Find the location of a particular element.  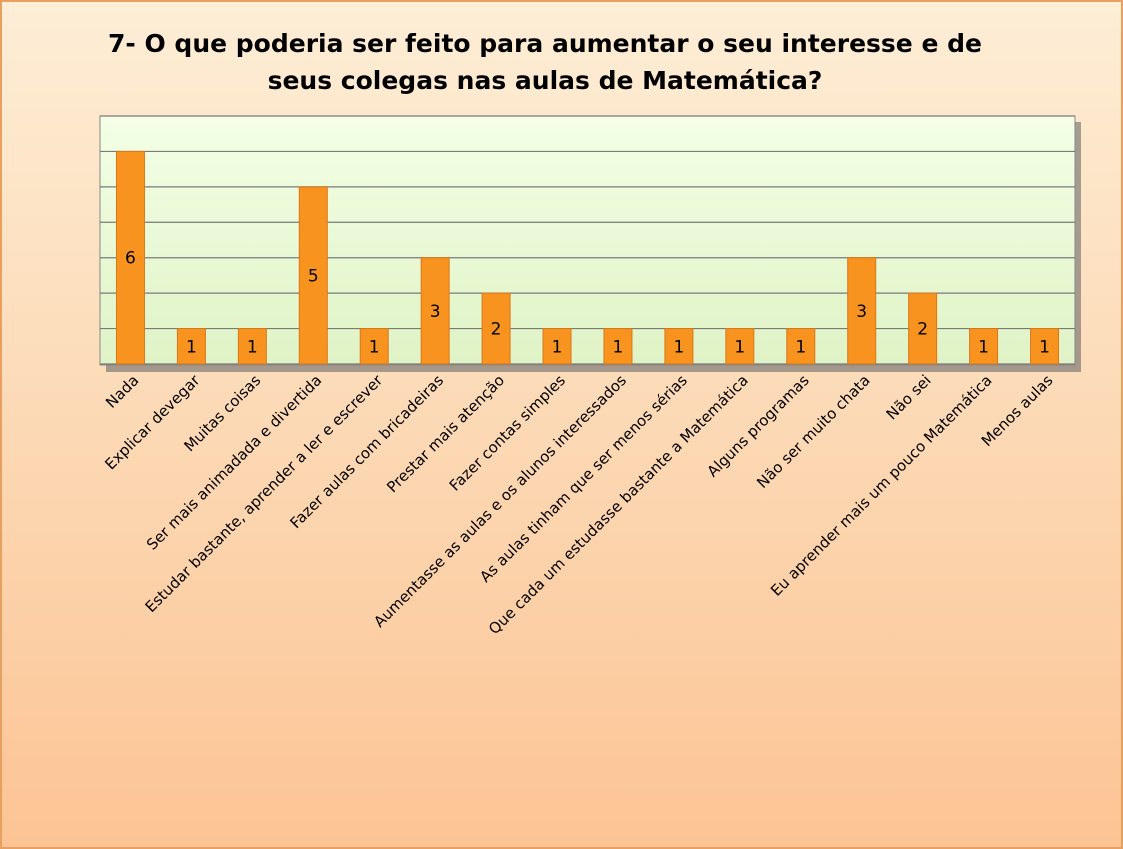

data-label: 6 is located at coordinates (130, 259).